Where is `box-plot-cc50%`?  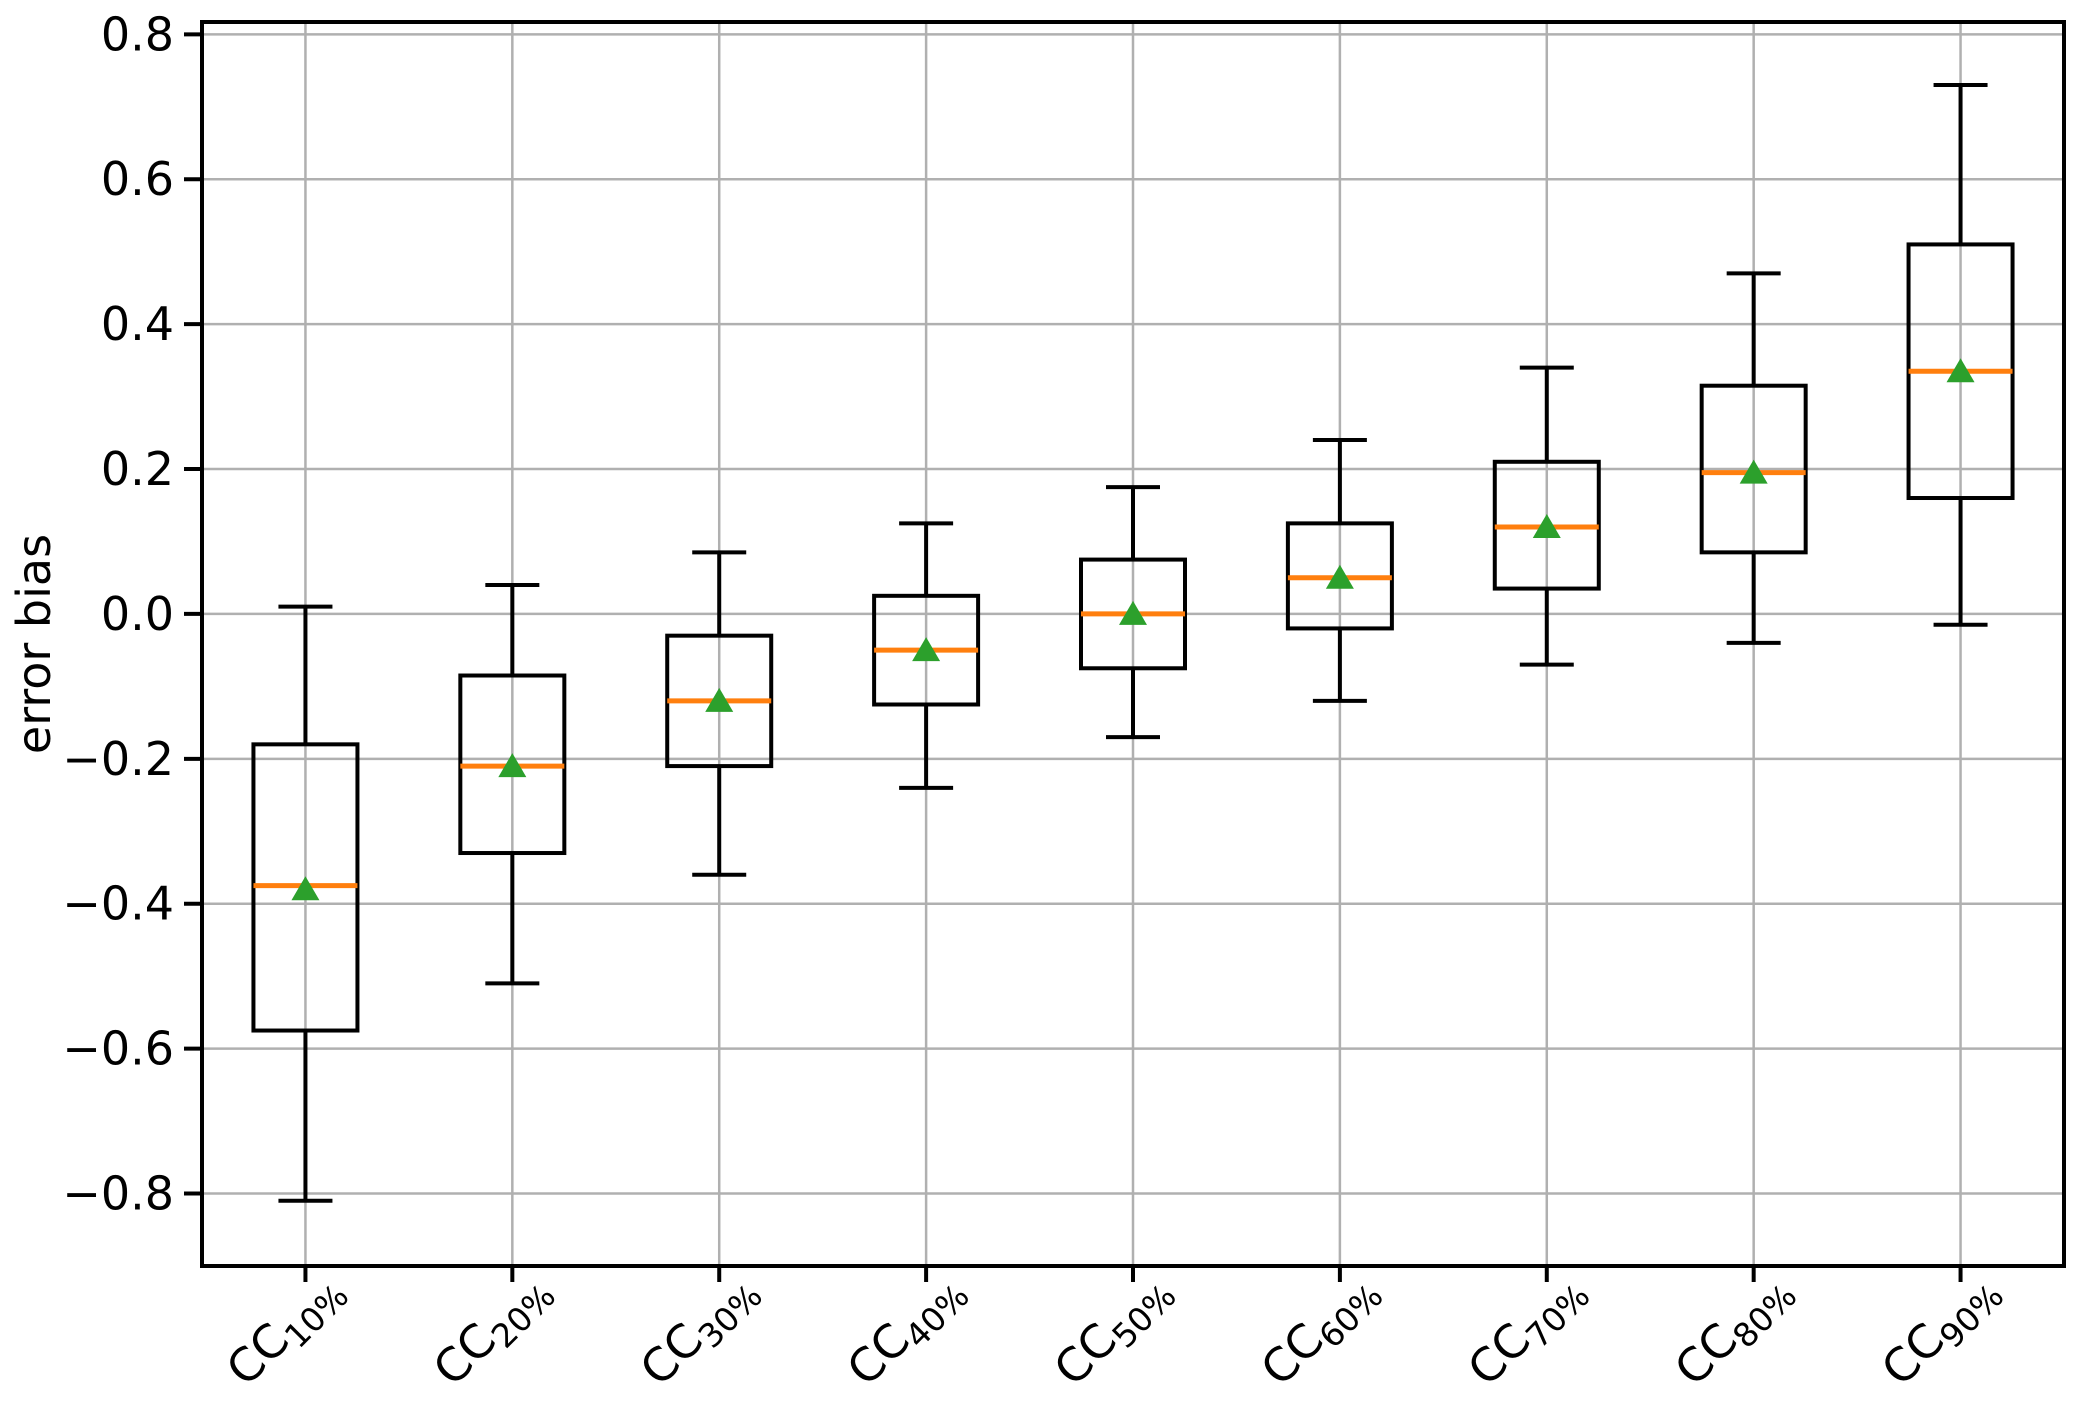
box-plot-cc50% is located at coordinates (1133, 612).